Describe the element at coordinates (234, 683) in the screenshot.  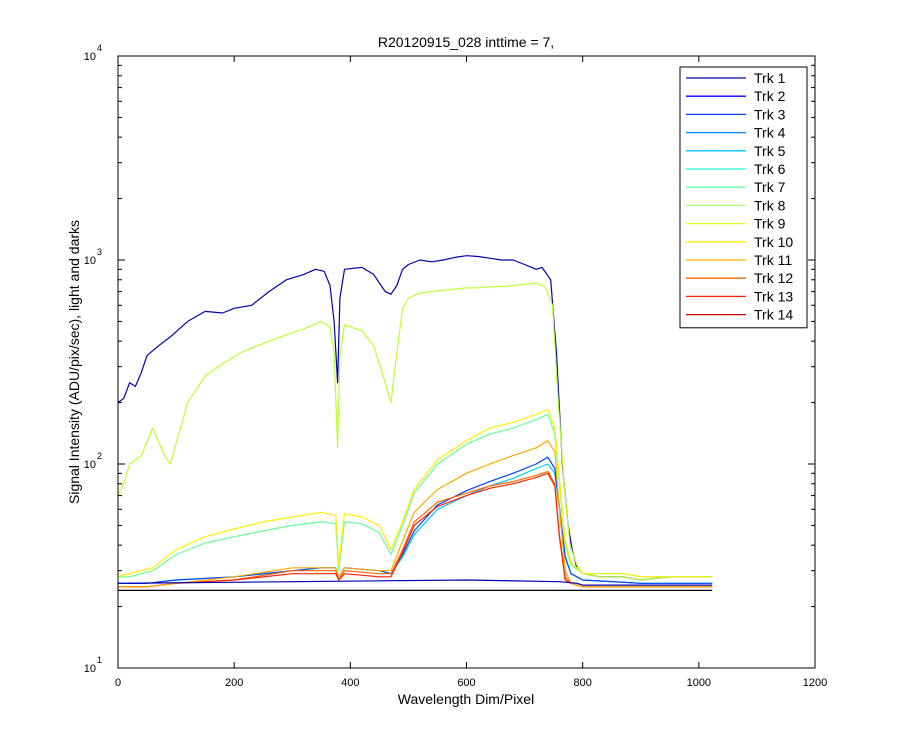
I see `x-tick-label: 200` at that location.